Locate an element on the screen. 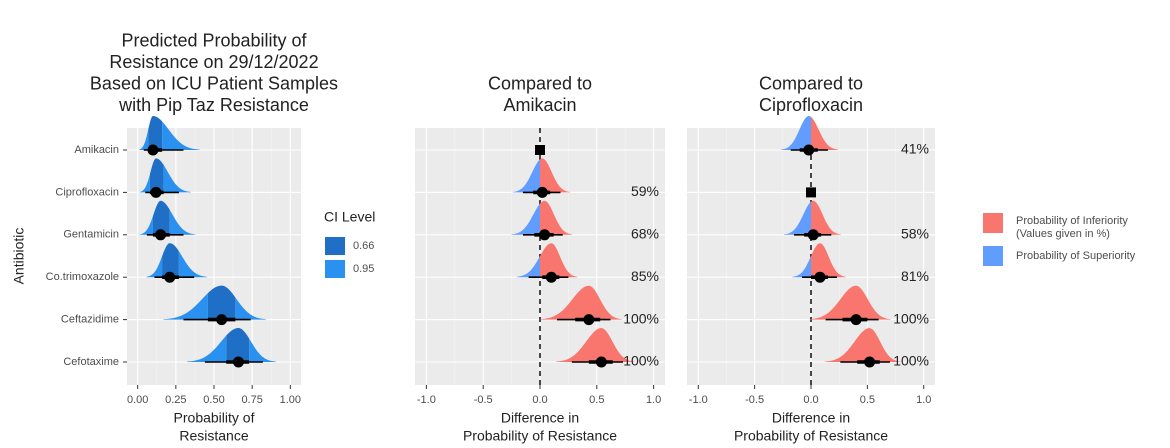  probability-label: 68% is located at coordinates (645, 234).